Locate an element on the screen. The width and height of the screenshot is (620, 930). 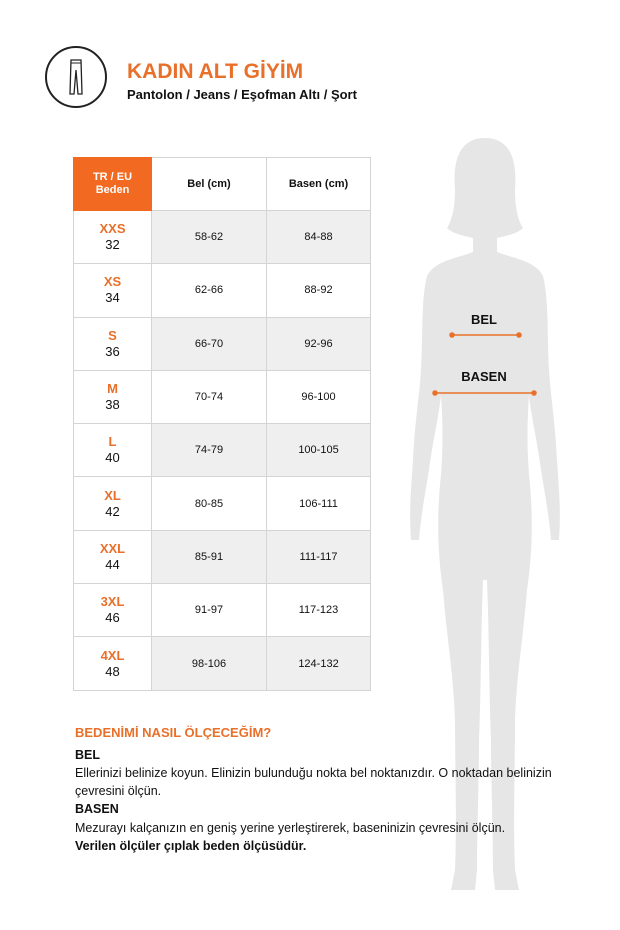
table-row: XXS 32 58-62 84-88 is located at coordinates (222, 237).